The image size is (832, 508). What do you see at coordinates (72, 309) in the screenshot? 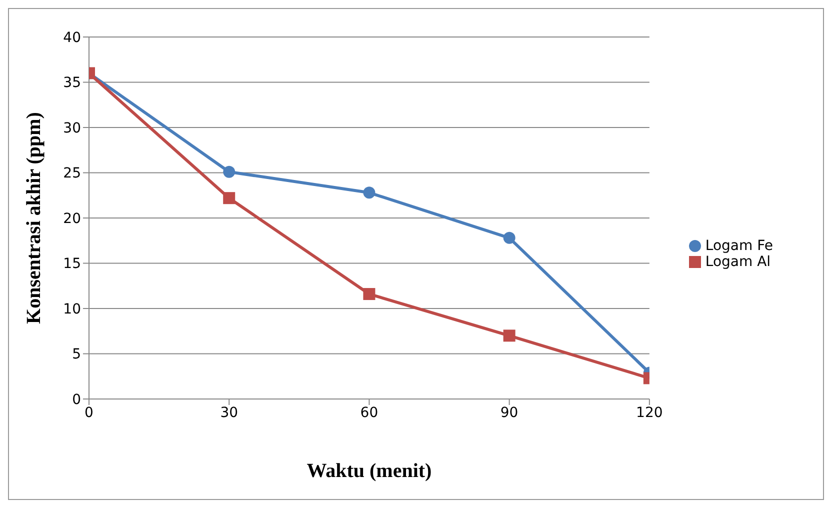
I see `y-tick-label: 10` at bounding box center [72, 309].